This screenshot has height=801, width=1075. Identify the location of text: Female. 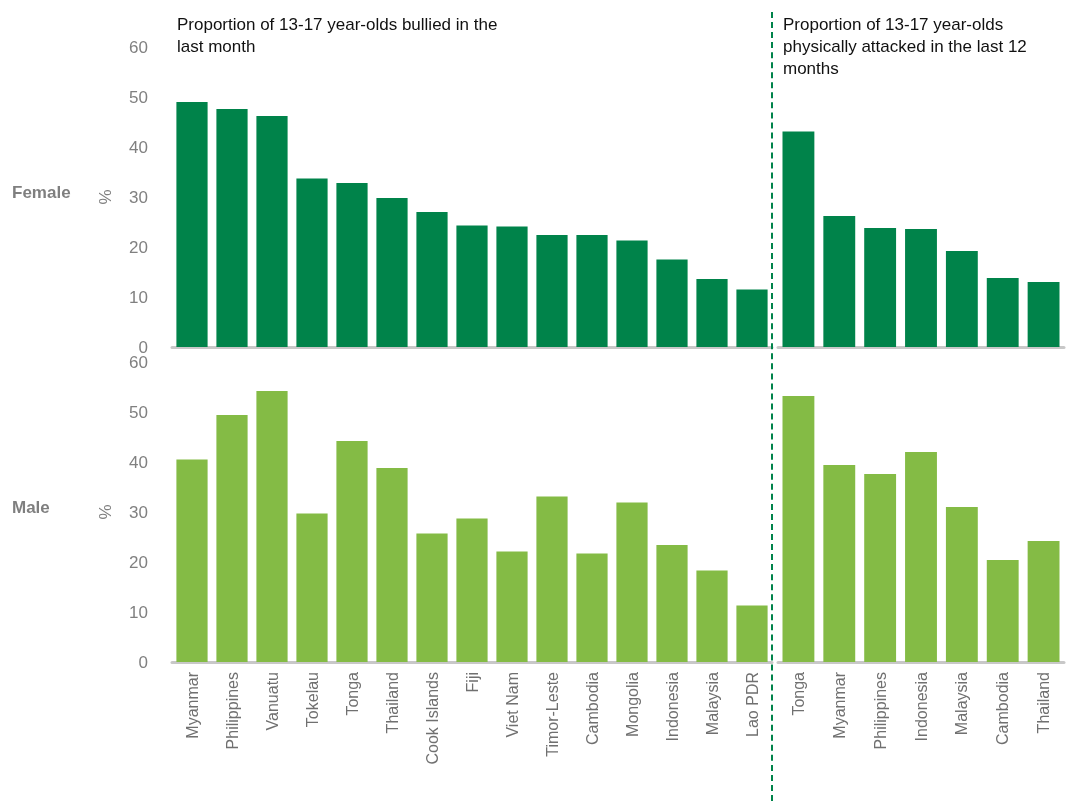
(41, 192).